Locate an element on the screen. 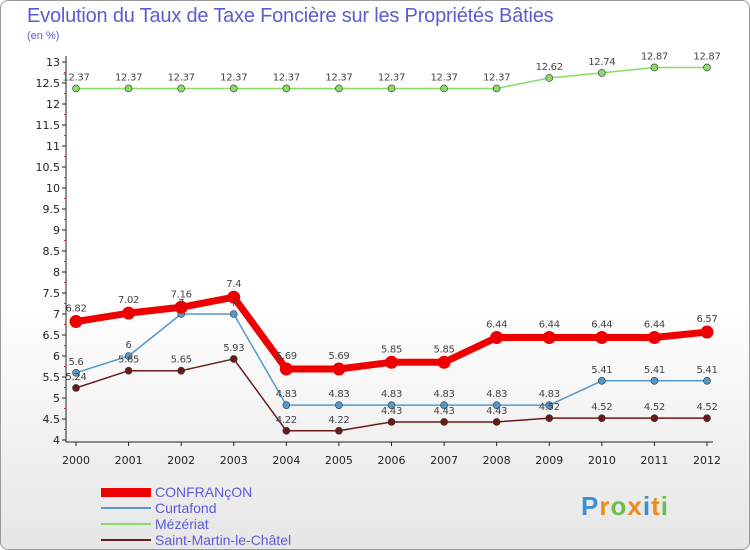 This screenshot has width=750, height=550. y-tick-label: 11 is located at coordinates (53, 146).